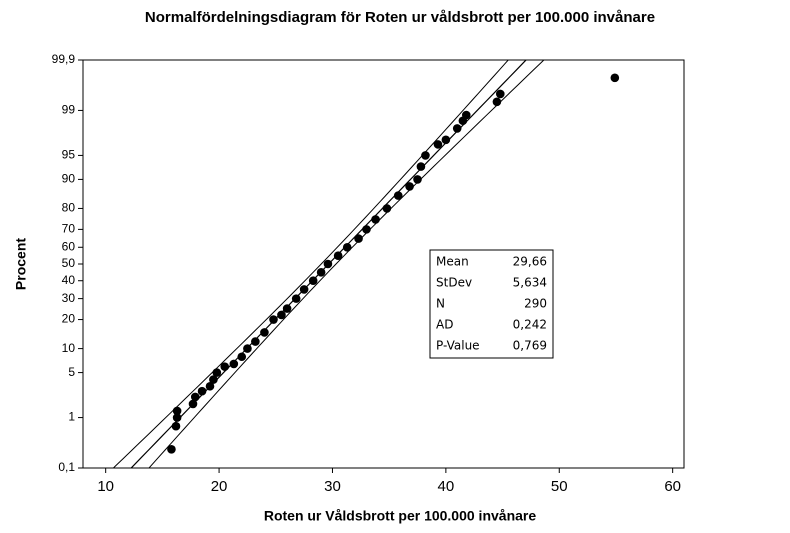 The width and height of the screenshot is (790, 533). I want to click on y-tick-label: 1, so click(71, 417).